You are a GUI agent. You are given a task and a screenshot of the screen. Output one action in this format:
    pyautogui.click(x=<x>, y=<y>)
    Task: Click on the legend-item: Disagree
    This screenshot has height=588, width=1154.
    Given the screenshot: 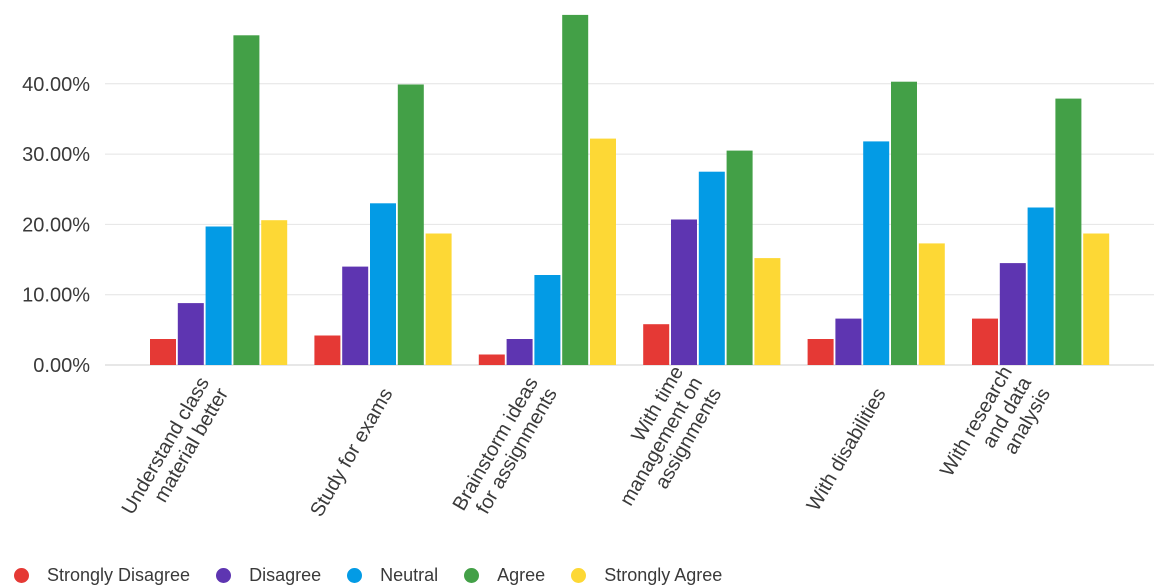 What is the action you would take?
    pyautogui.click(x=268, y=575)
    